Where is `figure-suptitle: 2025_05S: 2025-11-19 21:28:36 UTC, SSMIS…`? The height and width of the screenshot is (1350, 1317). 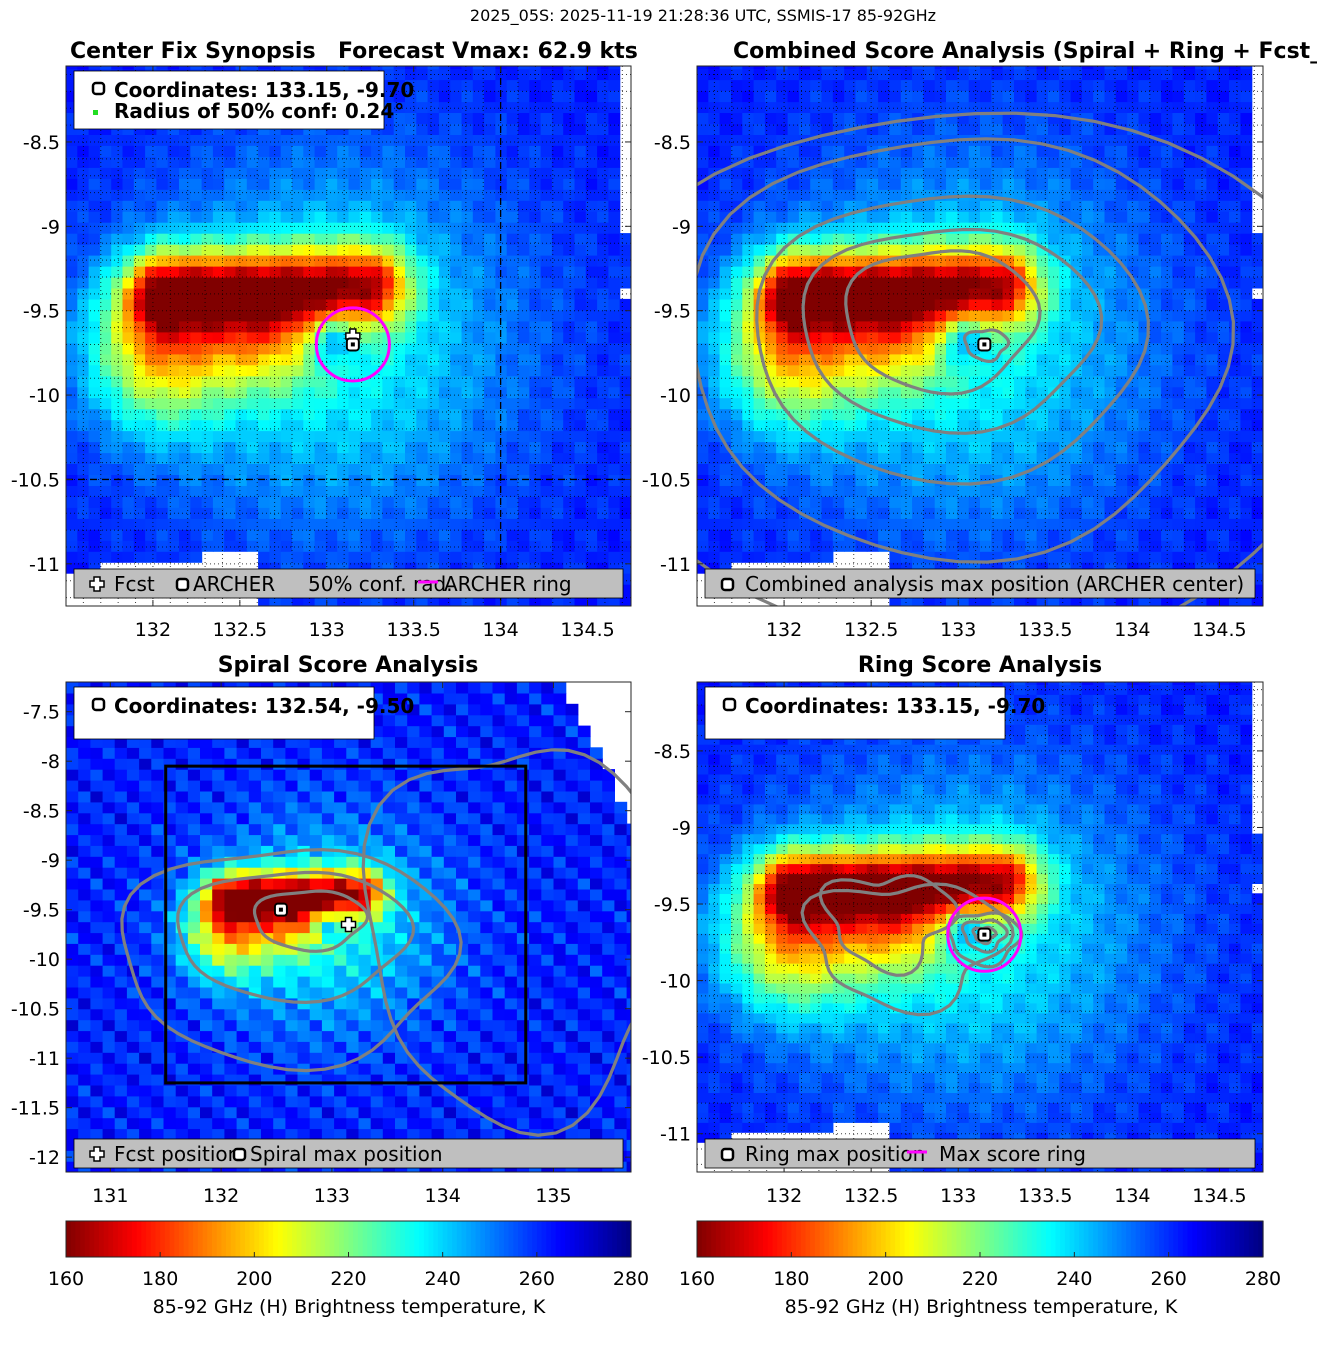 figure-suptitle: 2025_05S: 2025-11-19 21:28:36 UTC, SSMIS… is located at coordinates (703, 16).